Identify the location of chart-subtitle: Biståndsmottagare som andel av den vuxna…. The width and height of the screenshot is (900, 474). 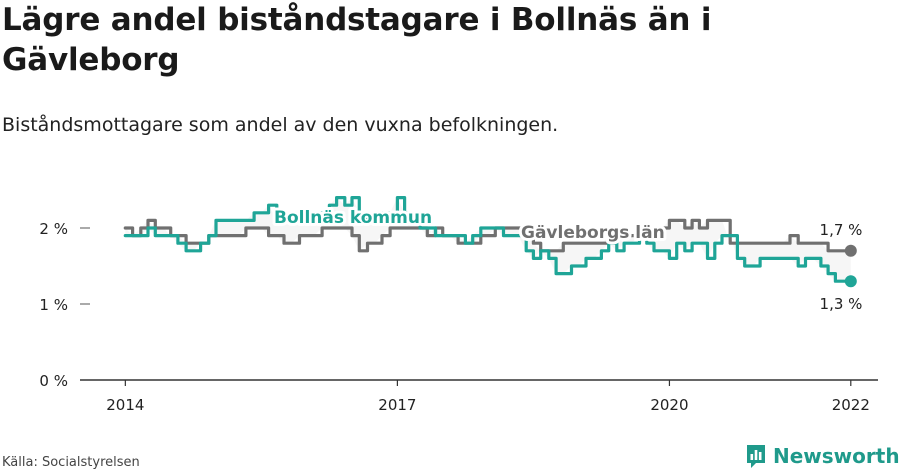
(280, 125).